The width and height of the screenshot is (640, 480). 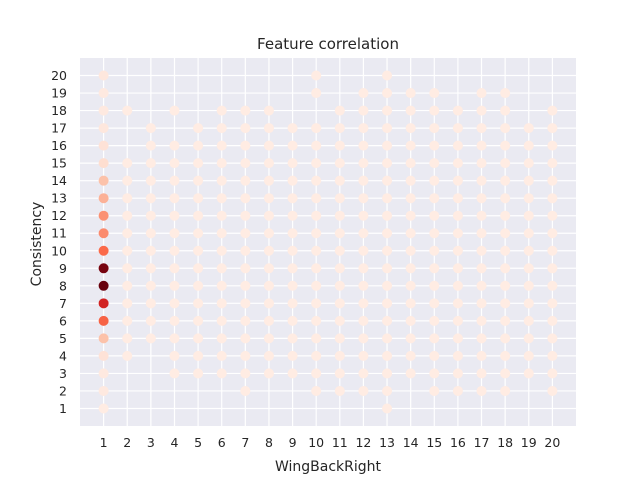 What do you see at coordinates (529, 442) in the screenshot?
I see `x-tick-label: 19` at bounding box center [529, 442].